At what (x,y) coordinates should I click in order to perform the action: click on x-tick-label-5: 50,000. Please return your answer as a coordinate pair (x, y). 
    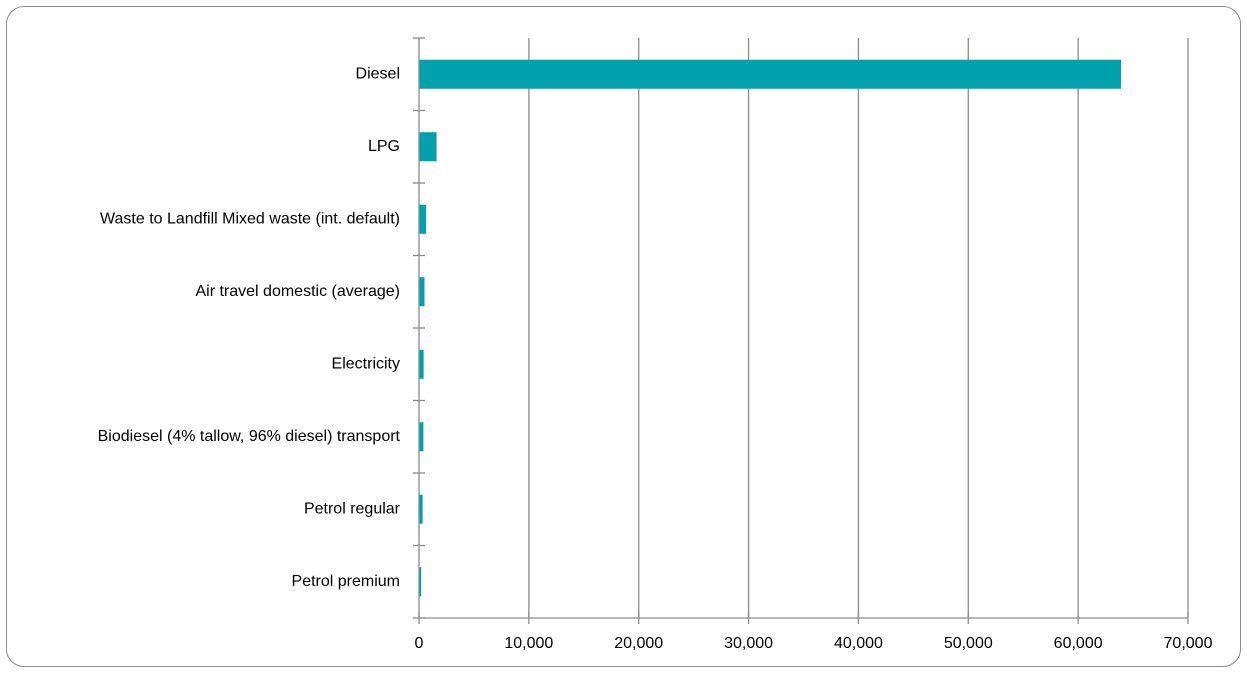
    Looking at the image, I should click on (968, 643).